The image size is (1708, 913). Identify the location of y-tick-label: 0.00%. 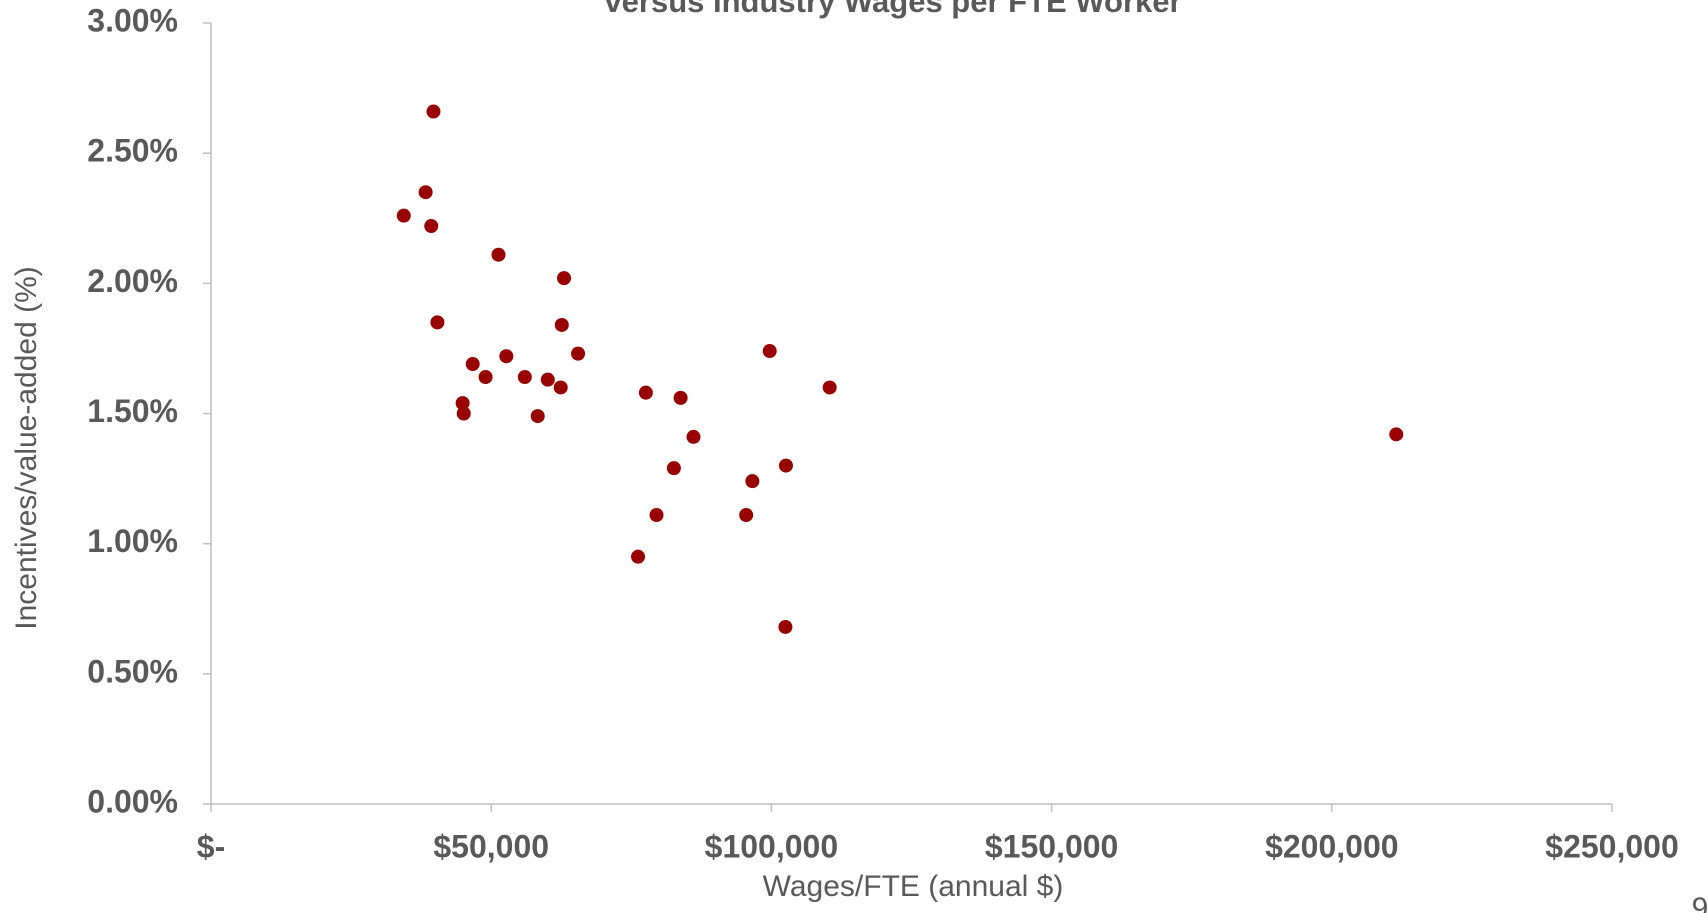
(132, 801).